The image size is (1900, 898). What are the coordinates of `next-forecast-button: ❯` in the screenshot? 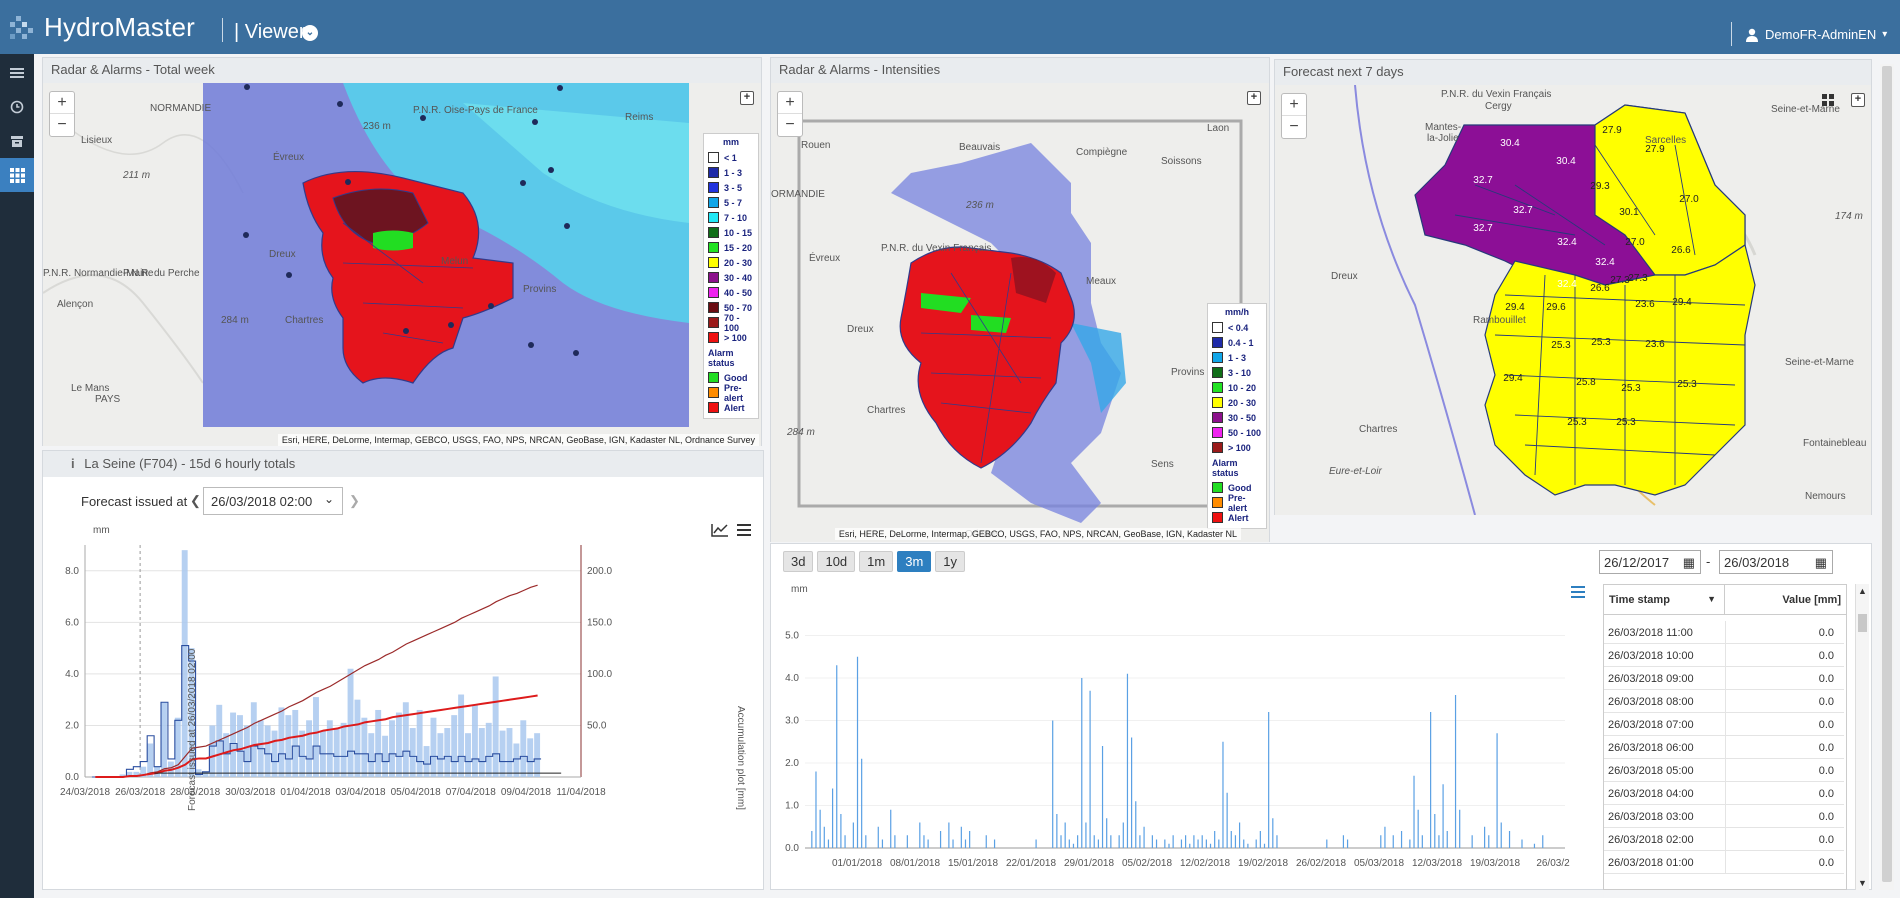 It's located at (354, 500).